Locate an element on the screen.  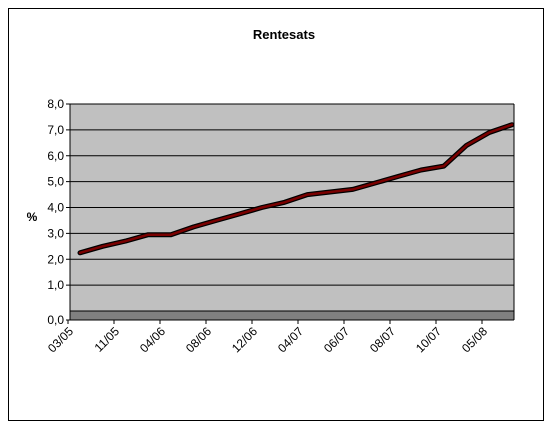
chart-title: Rentesats is located at coordinates (284, 34).